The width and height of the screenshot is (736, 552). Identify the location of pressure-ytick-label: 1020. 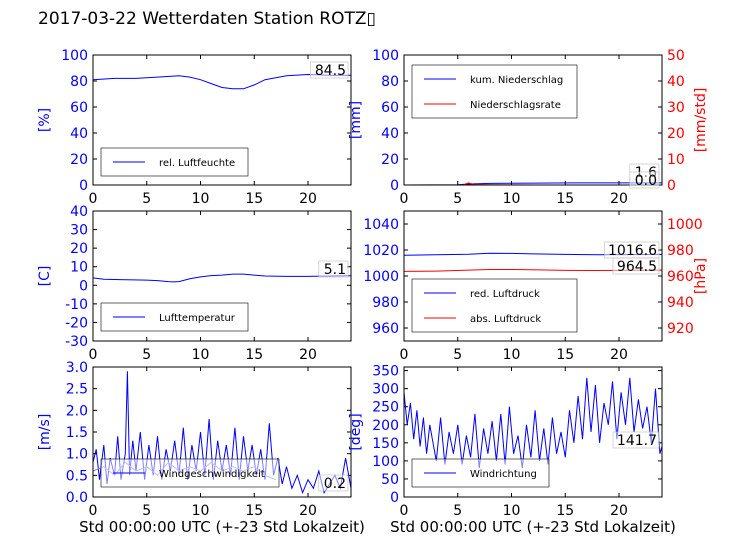
(381, 251).